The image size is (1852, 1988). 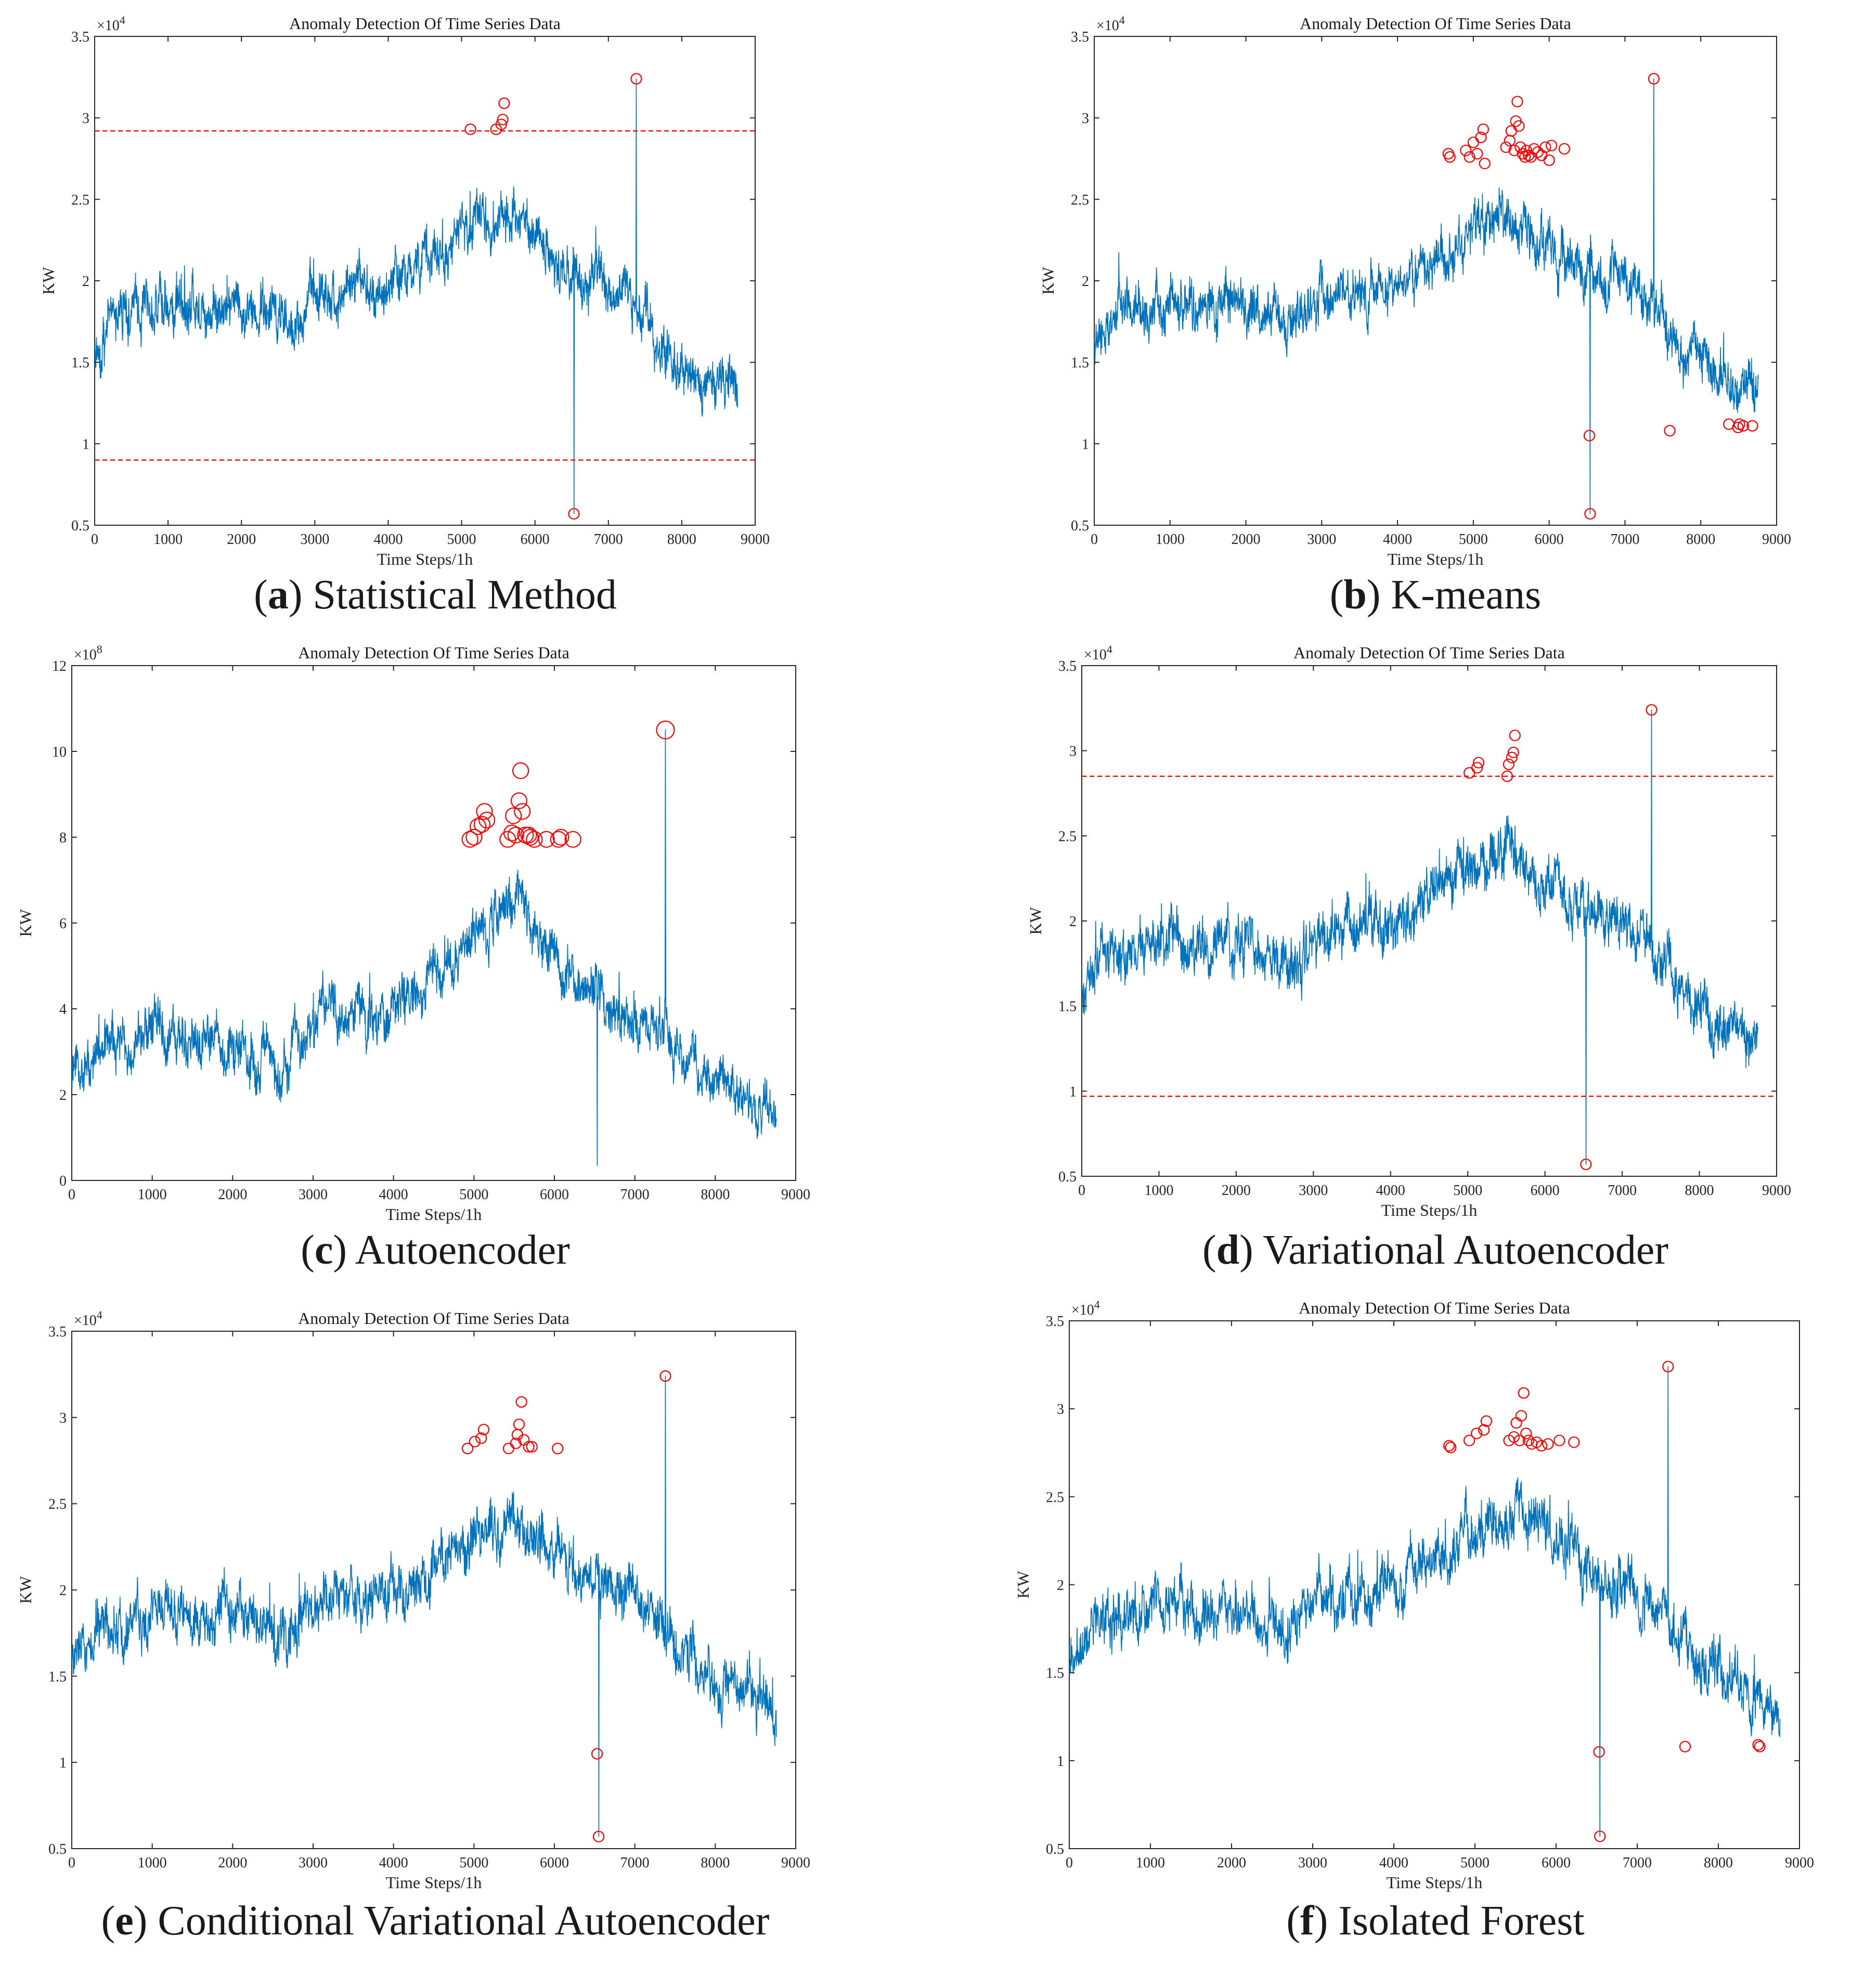 I want to click on plot-area, so click(x=425, y=281).